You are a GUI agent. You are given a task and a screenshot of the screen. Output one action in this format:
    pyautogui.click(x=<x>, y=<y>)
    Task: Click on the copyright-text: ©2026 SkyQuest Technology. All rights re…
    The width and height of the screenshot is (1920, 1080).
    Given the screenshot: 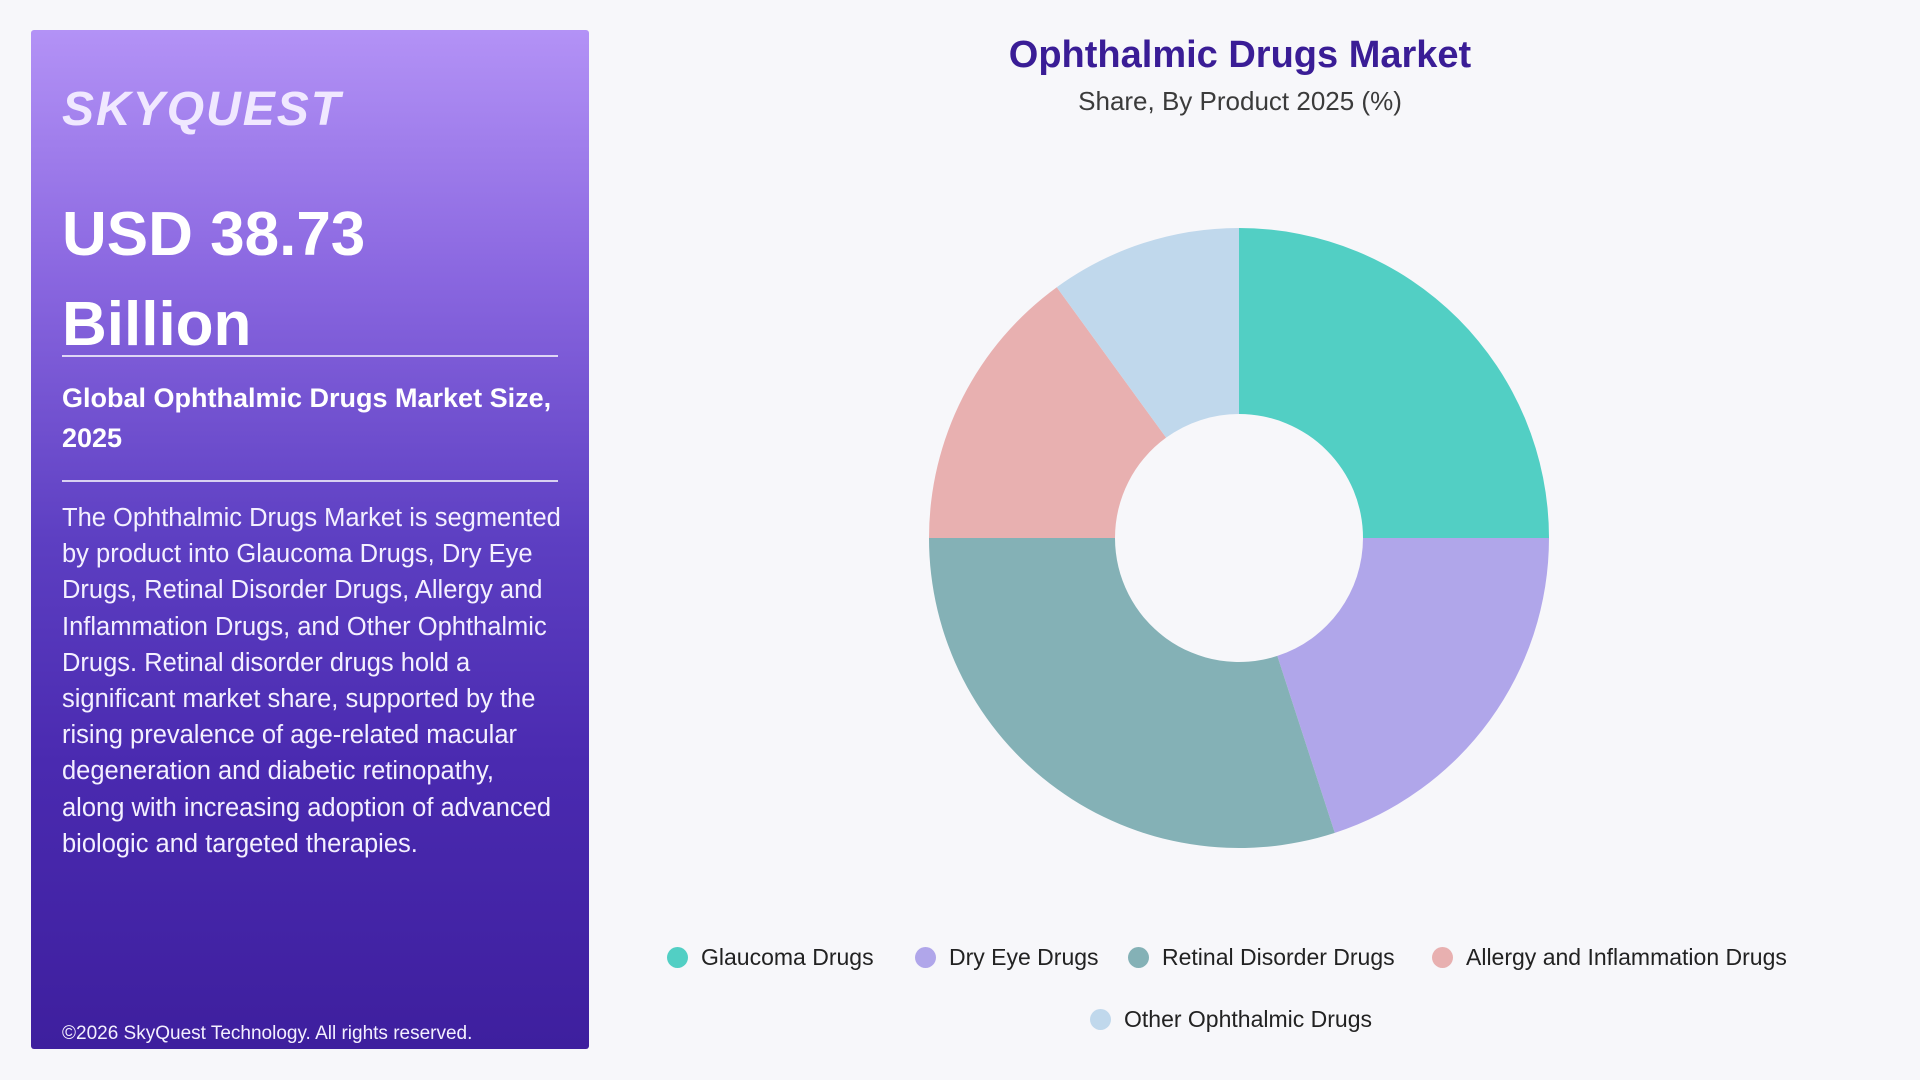 What is the action you would take?
    pyautogui.click(x=267, y=1033)
    